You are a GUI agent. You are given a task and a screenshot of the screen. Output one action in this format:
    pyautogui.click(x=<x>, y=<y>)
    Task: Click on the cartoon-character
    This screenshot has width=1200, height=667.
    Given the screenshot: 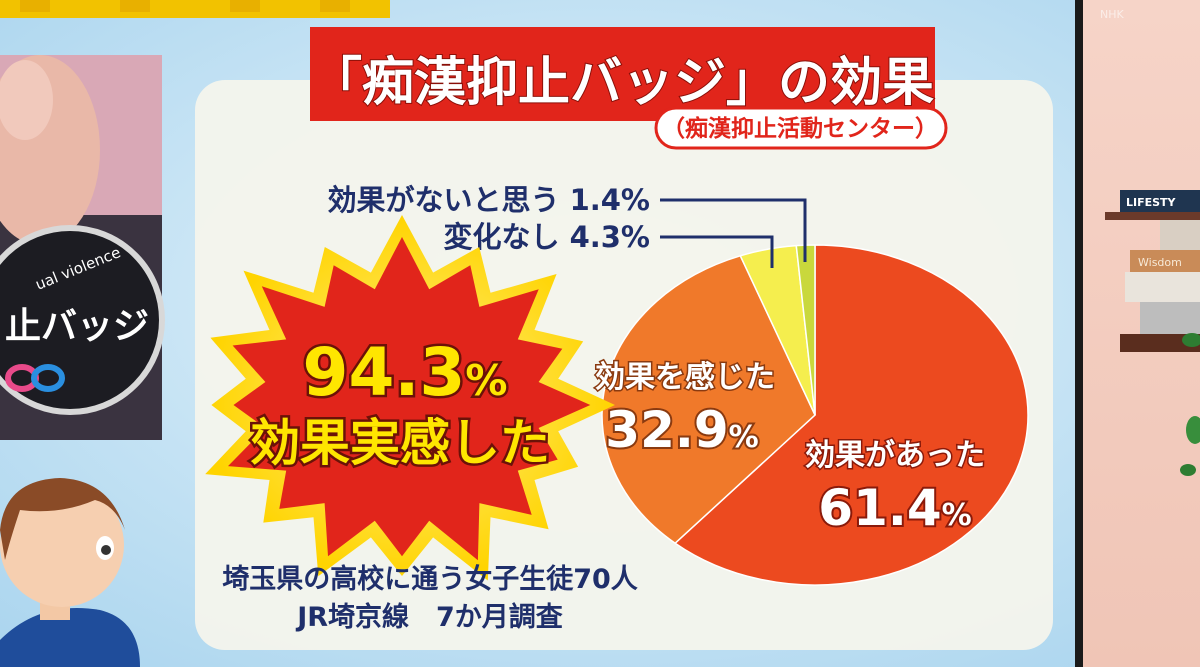 What is the action you would take?
    pyautogui.click(x=70, y=572)
    